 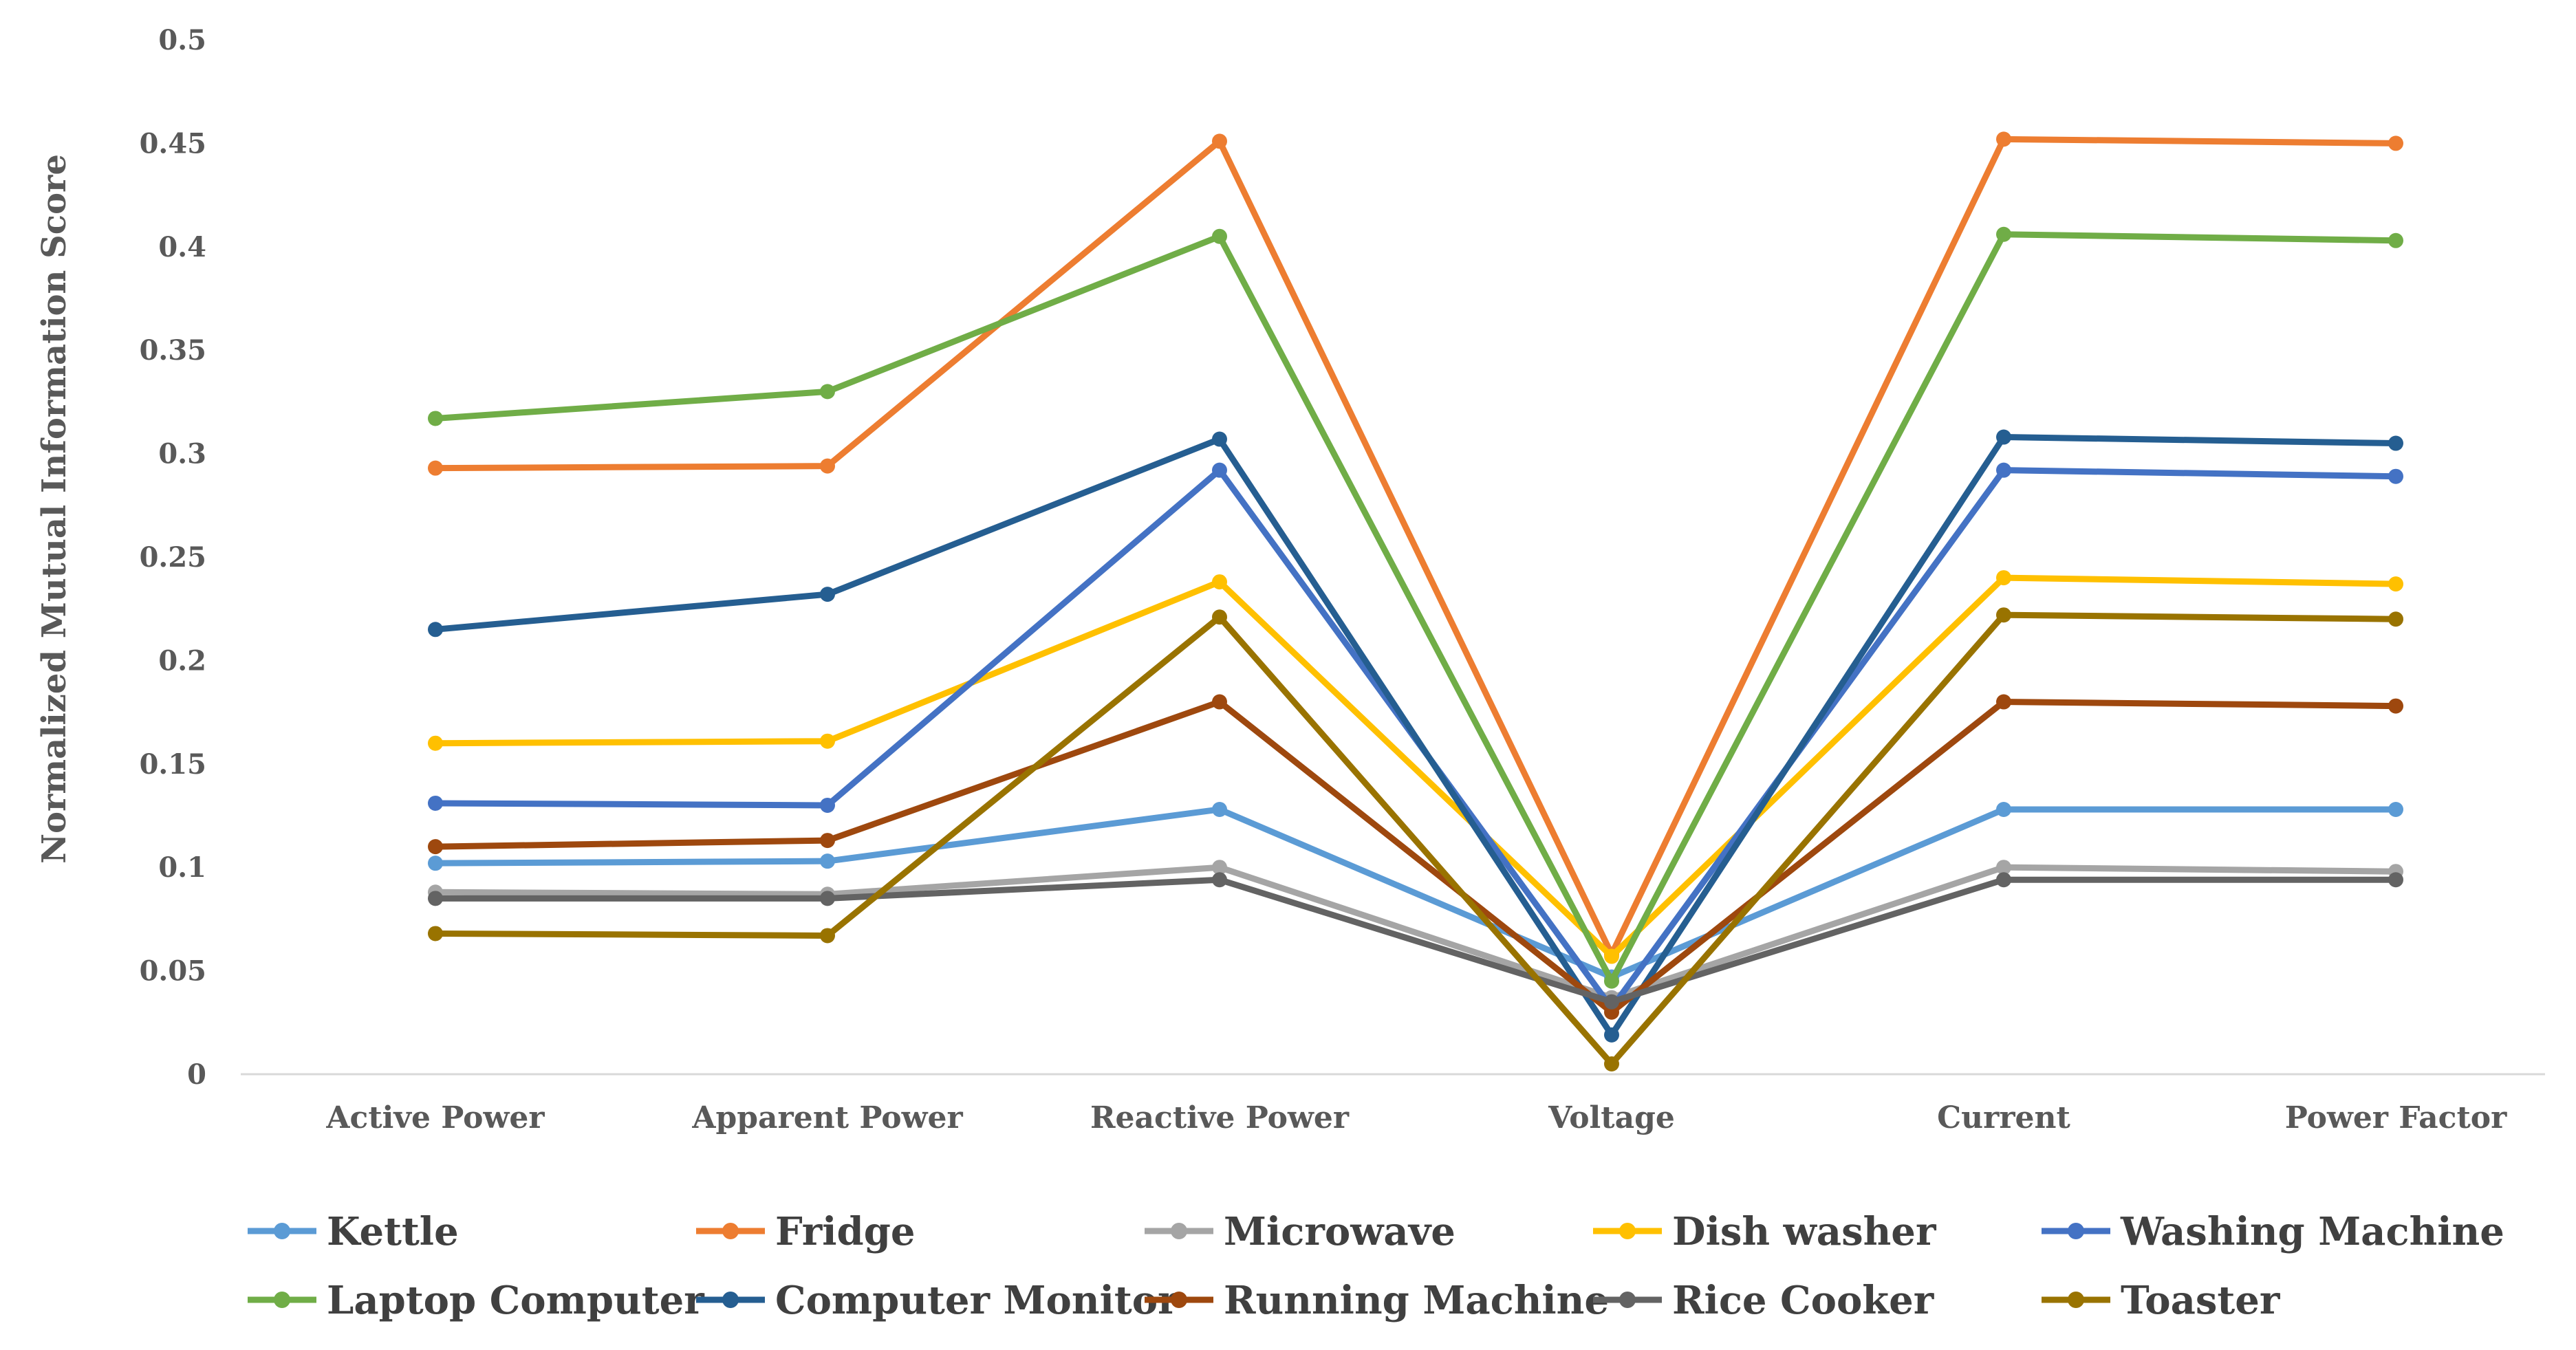 I want to click on legend-item: Toaster, so click(x=2161, y=1300).